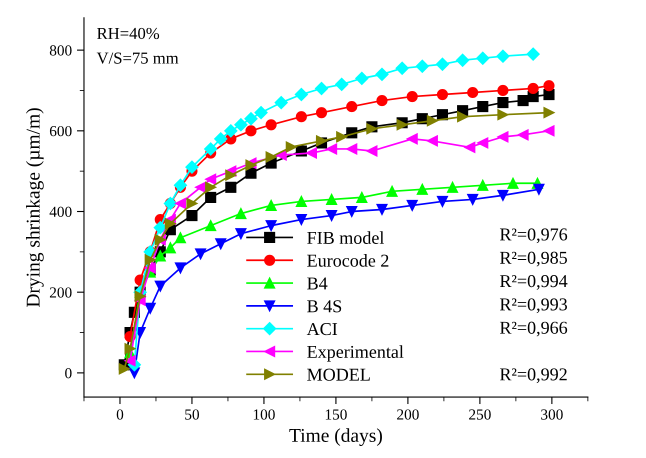 Image resolution: width=646 pixels, height=458 pixels. Describe the element at coordinates (61, 211) in the screenshot. I see `y-tick-label: 400` at that location.